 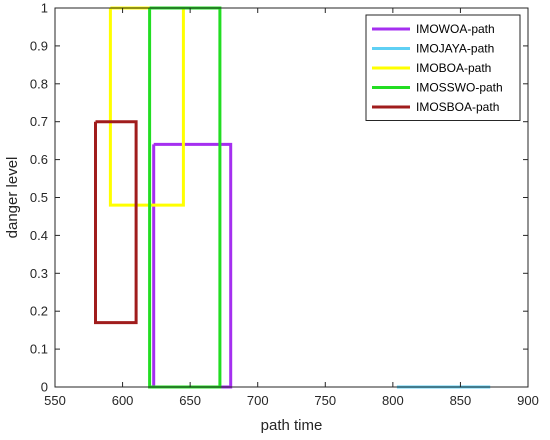 I want to click on x-tick-label: 750, so click(x=325, y=400).